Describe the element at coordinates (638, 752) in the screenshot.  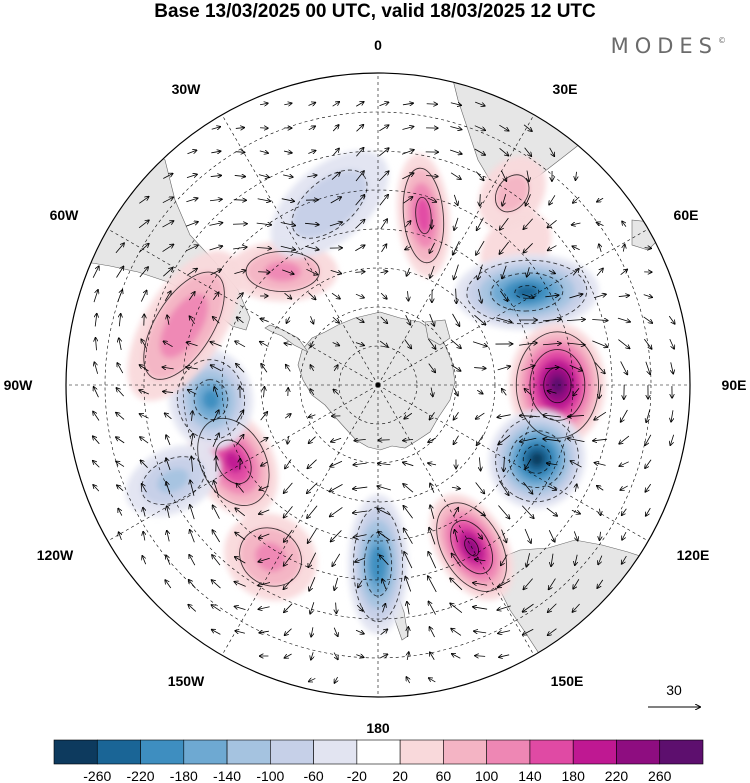
I see `colorbar-swatch` at that location.